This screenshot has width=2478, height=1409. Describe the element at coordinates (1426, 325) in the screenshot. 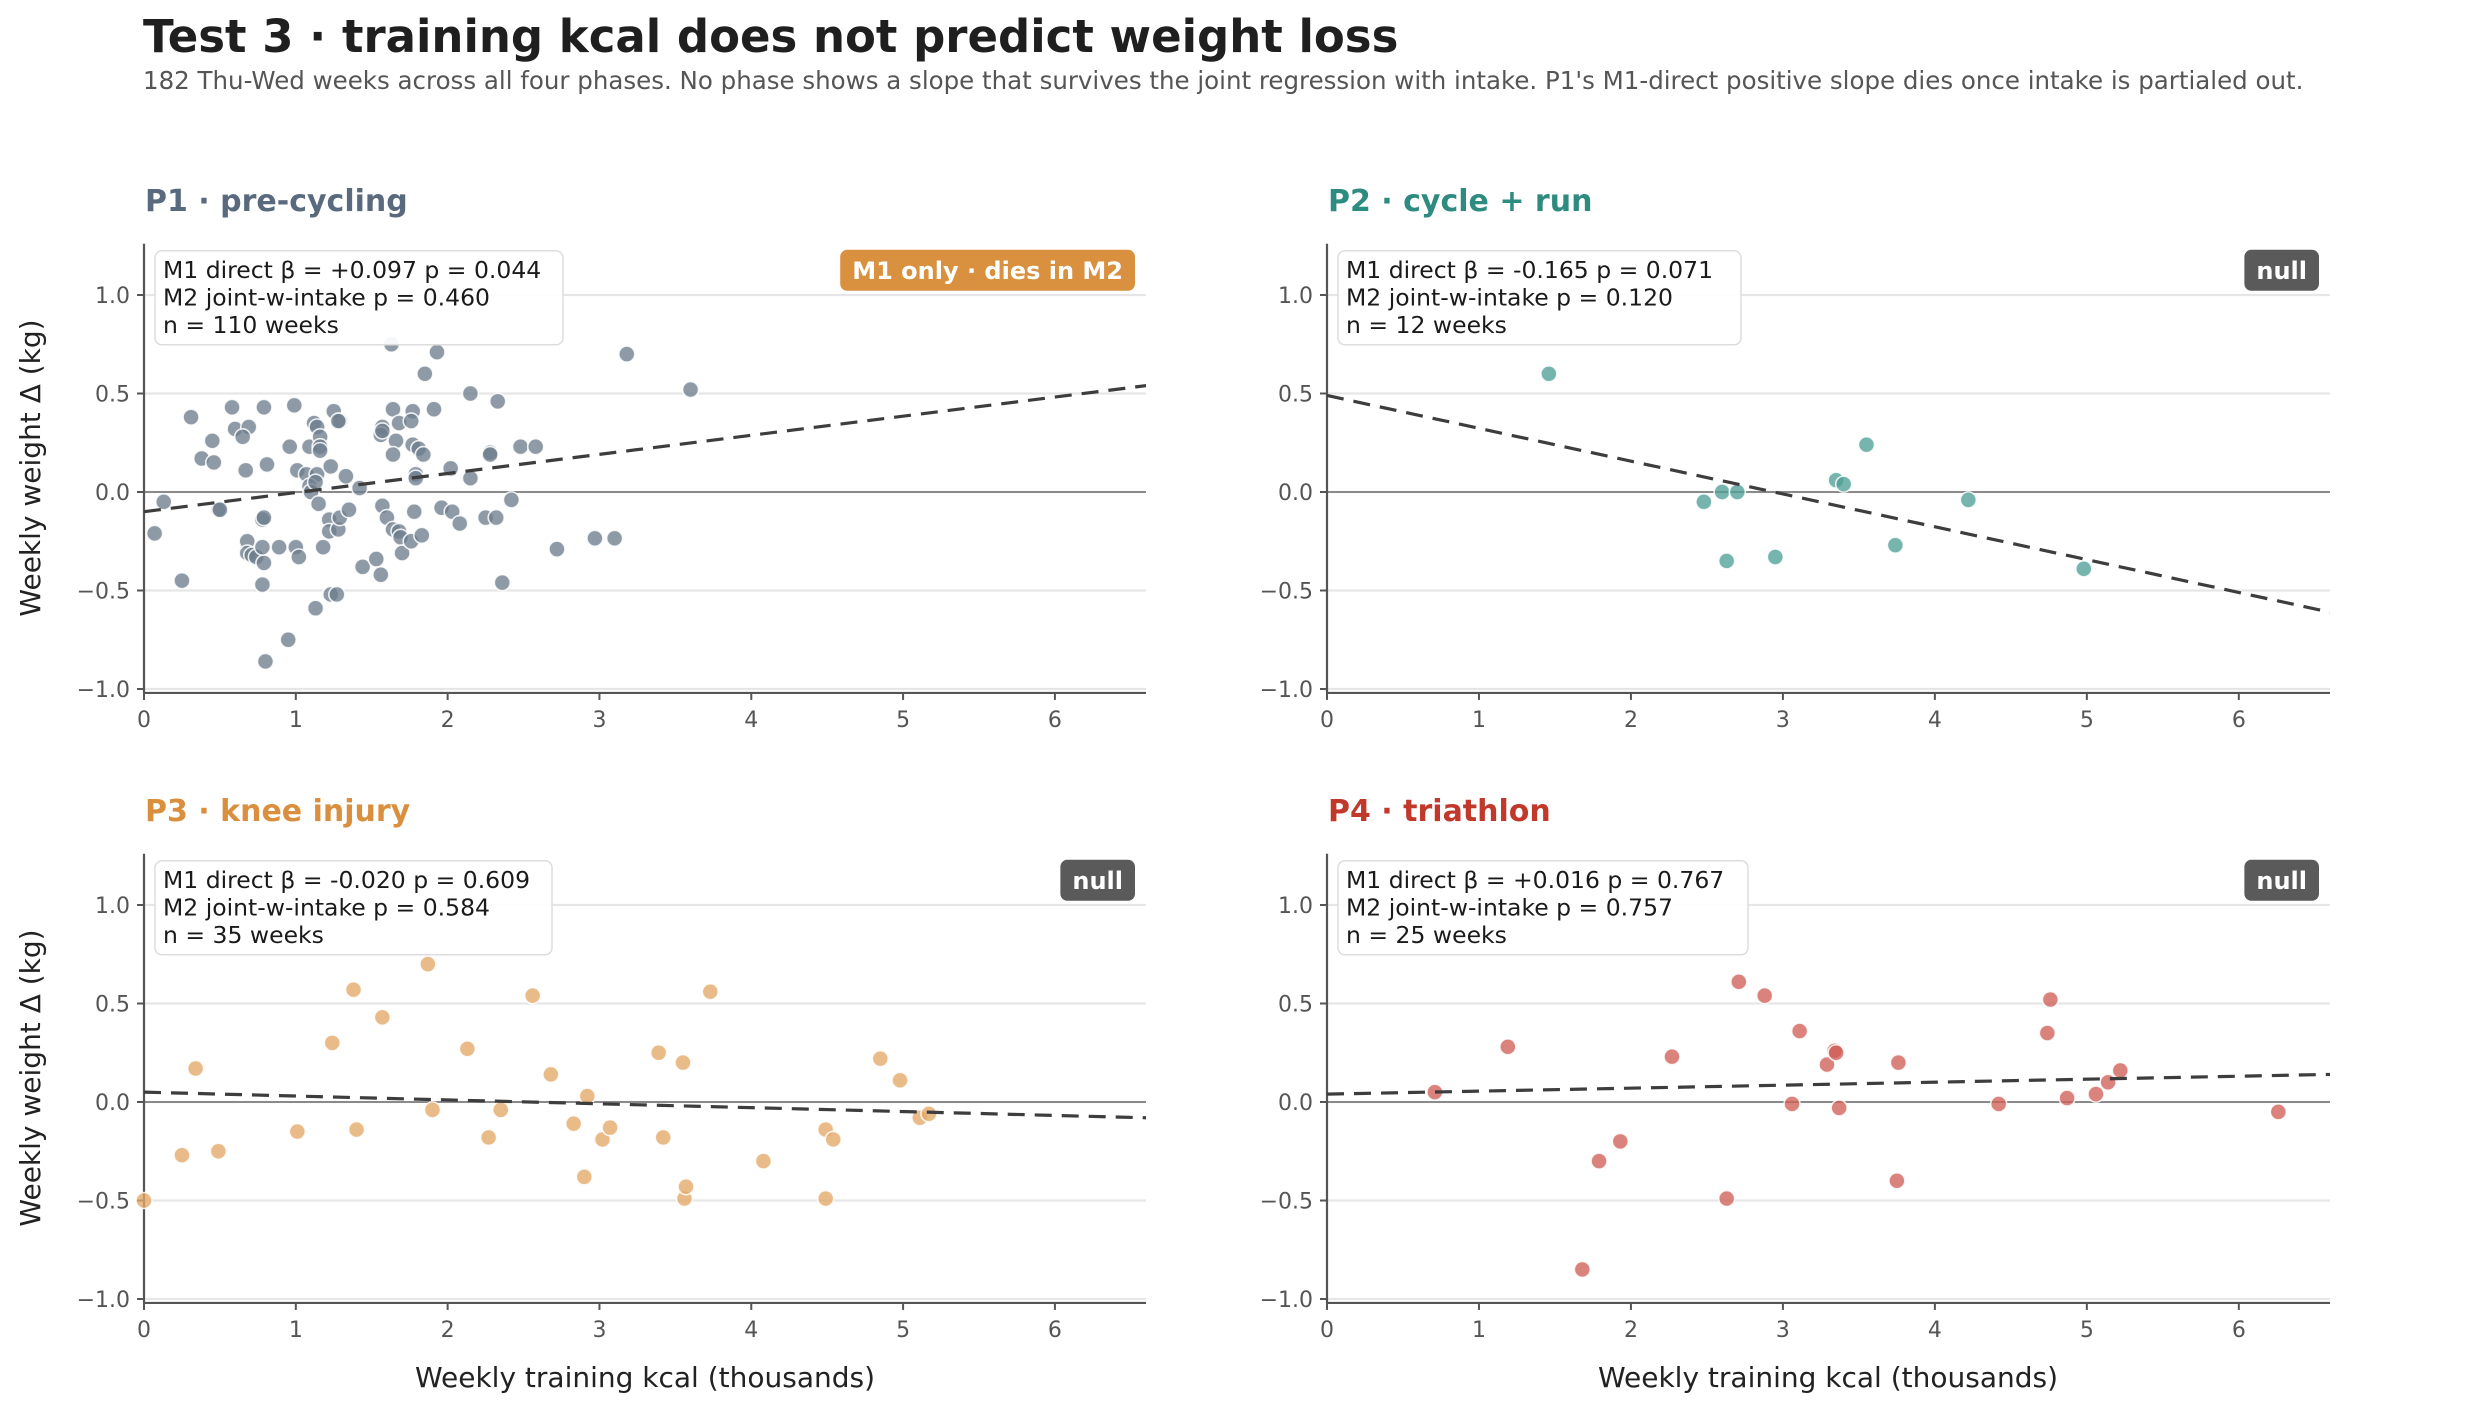

I see `annotation-line: n = 12 weeks` at that location.